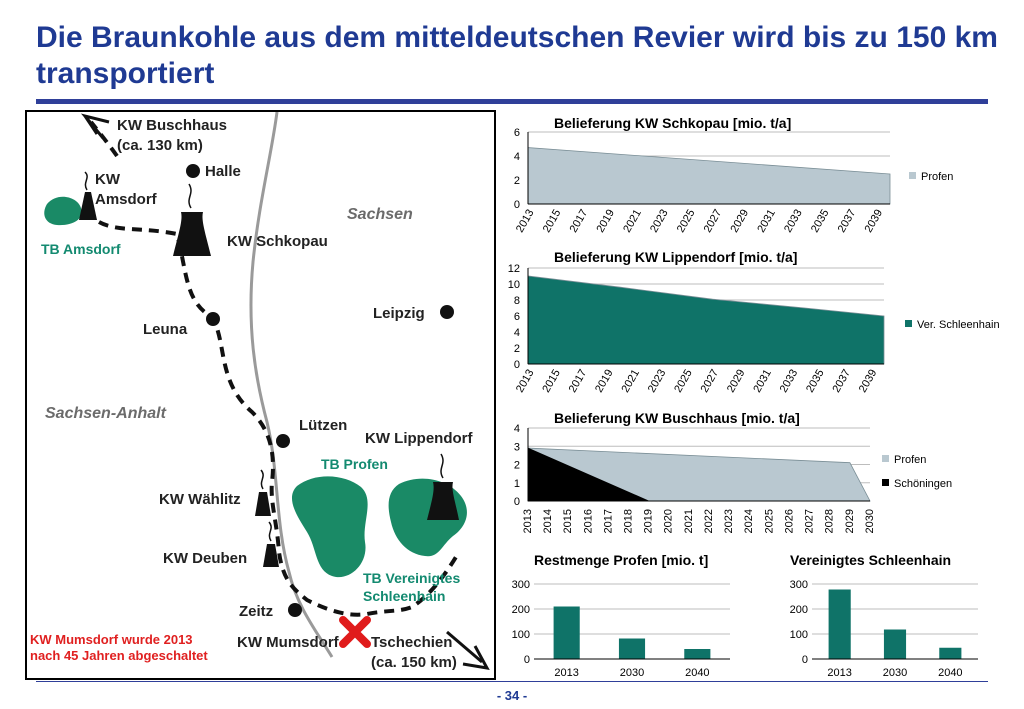 This screenshot has width=1024, height=709. Describe the element at coordinates (106, 413) in the screenshot. I see `label-sachsen-anhalt: Sachsen-Anhalt` at that location.